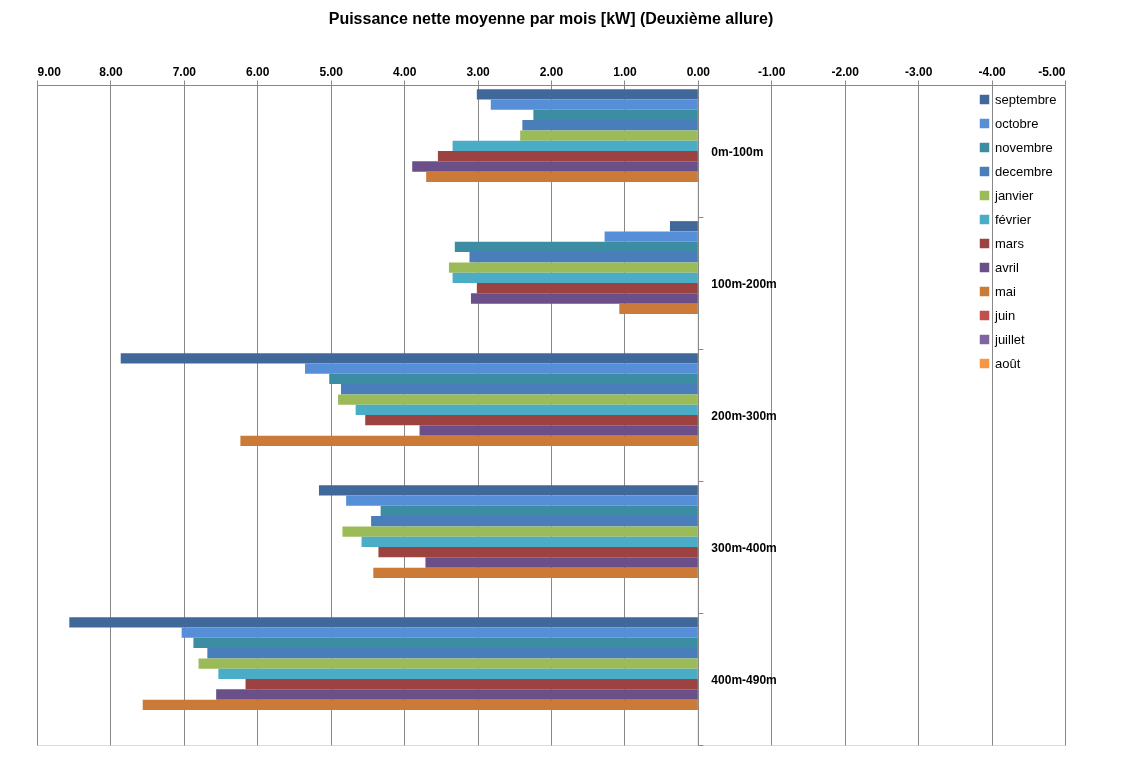 Image resolution: width=1145 pixels, height=771 pixels. I want to click on legend-label: decembre, so click(1024, 171).